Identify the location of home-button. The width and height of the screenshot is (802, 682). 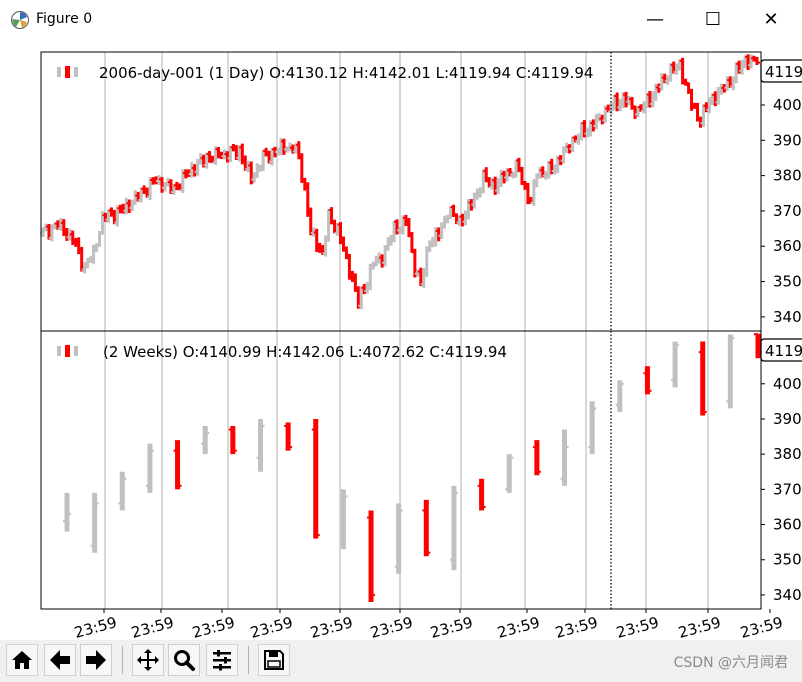
(22, 660).